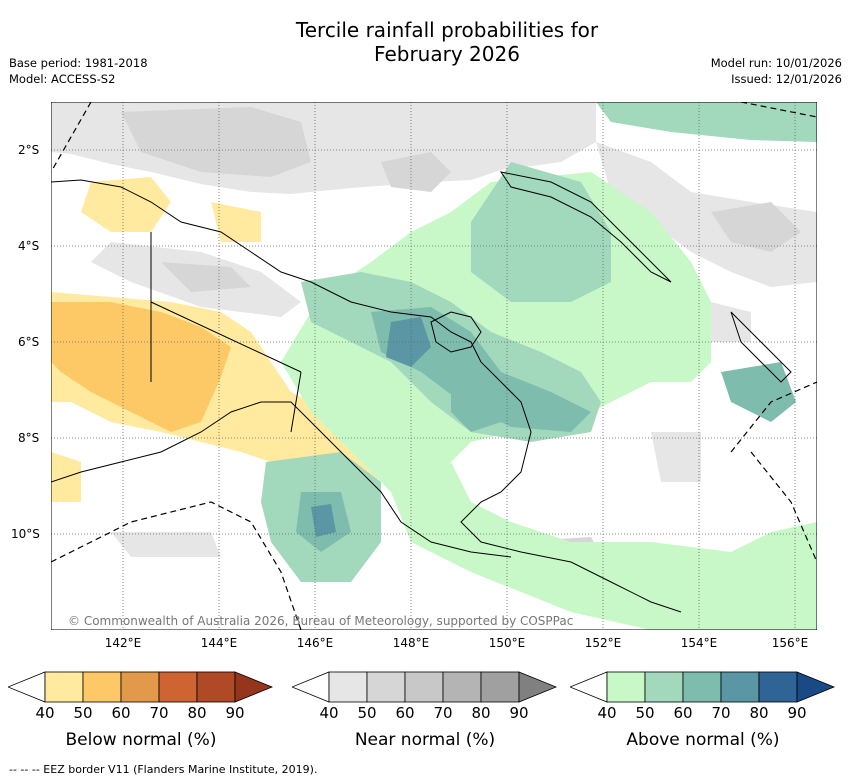  I want to click on model-name: Model: ACCESS-S2, so click(62, 79).